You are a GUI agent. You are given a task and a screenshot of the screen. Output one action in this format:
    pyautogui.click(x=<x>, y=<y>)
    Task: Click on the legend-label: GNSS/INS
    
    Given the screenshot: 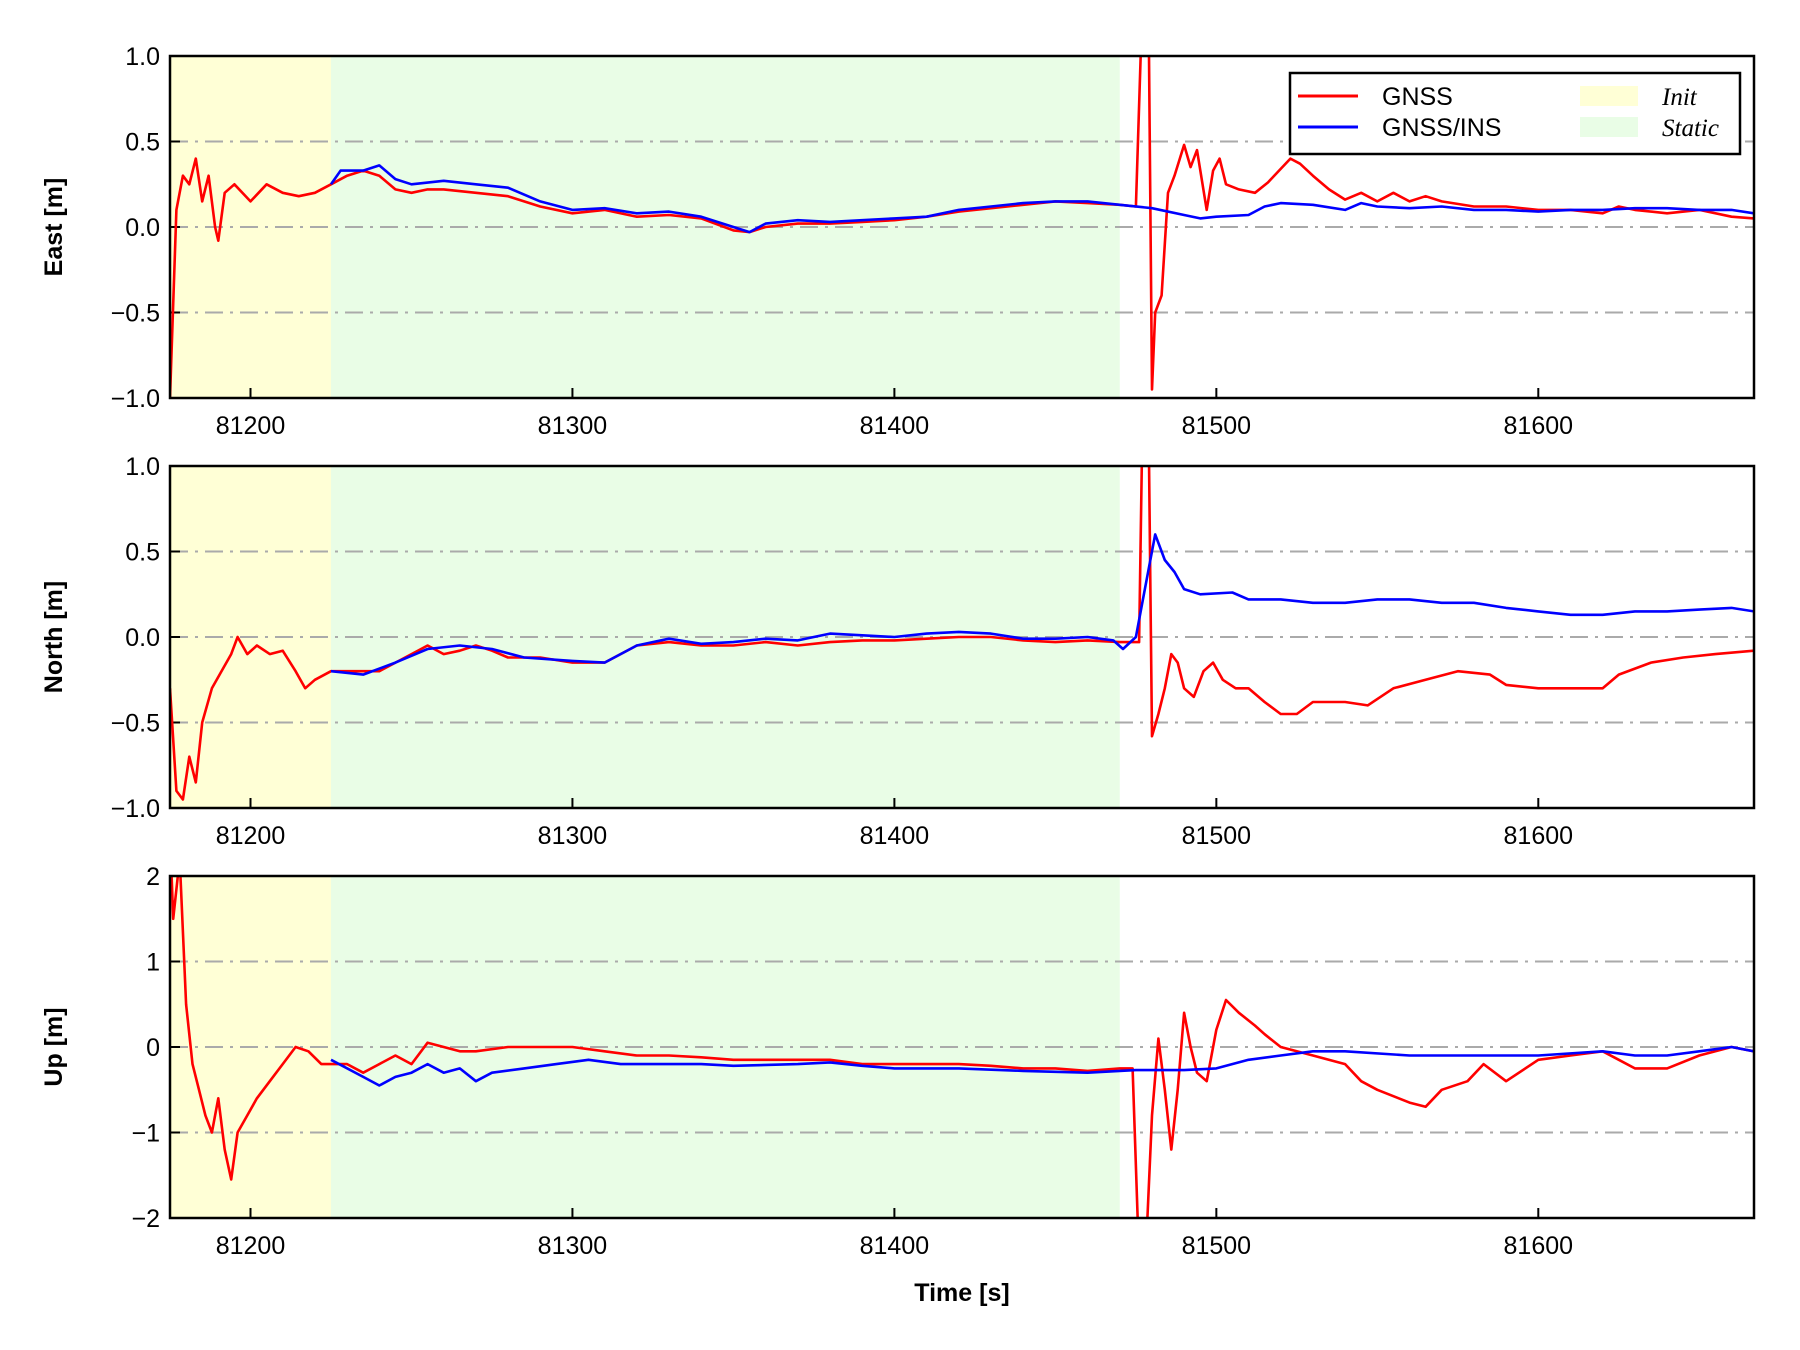 What is the action you would take?
    pyautogui.click(x=1441, y=128)
    